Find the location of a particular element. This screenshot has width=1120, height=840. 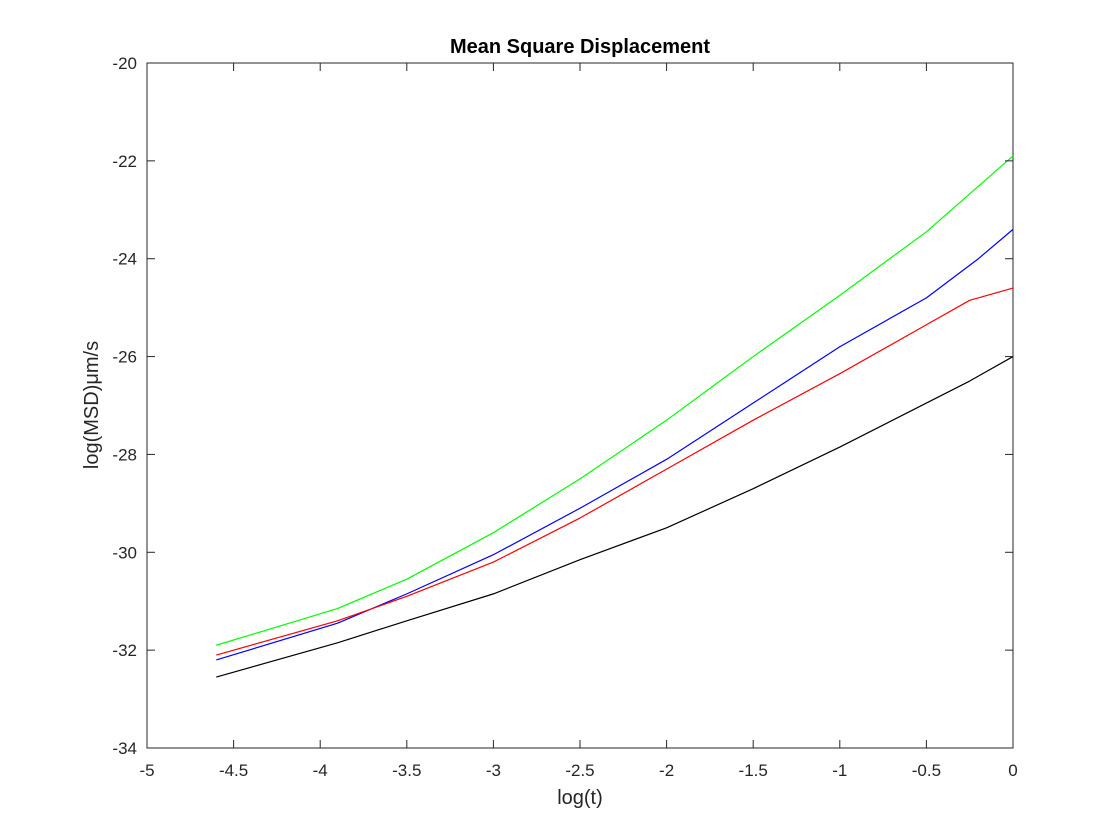

y-tick-label: -24 is located at coordinates (124, 259).